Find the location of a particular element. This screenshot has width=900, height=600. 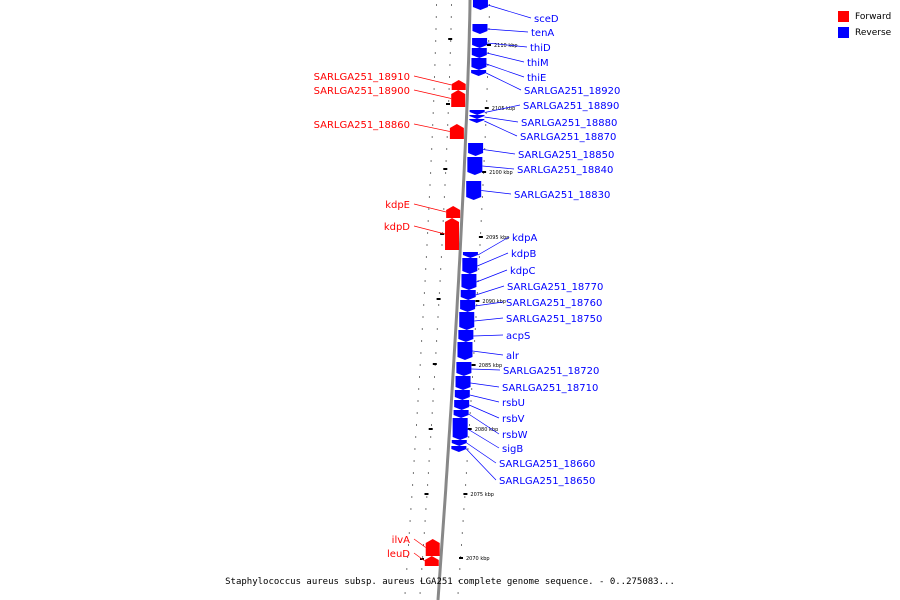

forward-gene-label: SARLGA251_18900 is located at coordinates (362, 91).